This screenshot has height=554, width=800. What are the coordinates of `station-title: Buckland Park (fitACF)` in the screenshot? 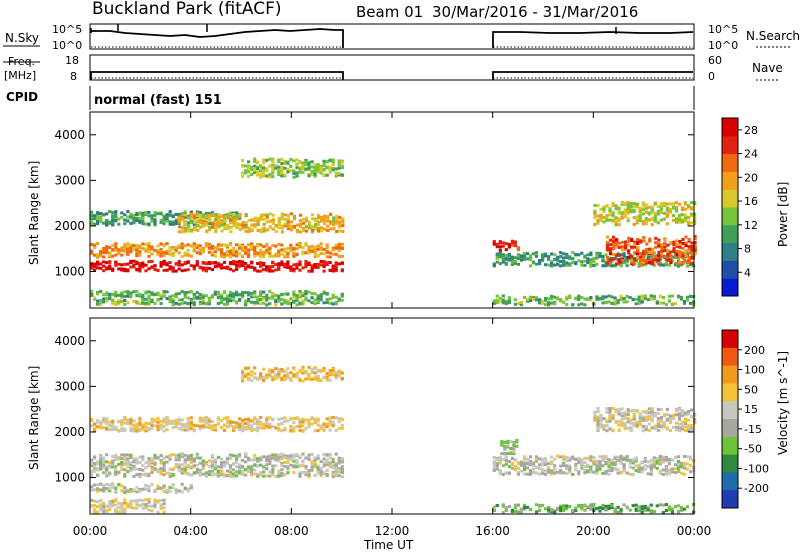 It's located at (187, 9).